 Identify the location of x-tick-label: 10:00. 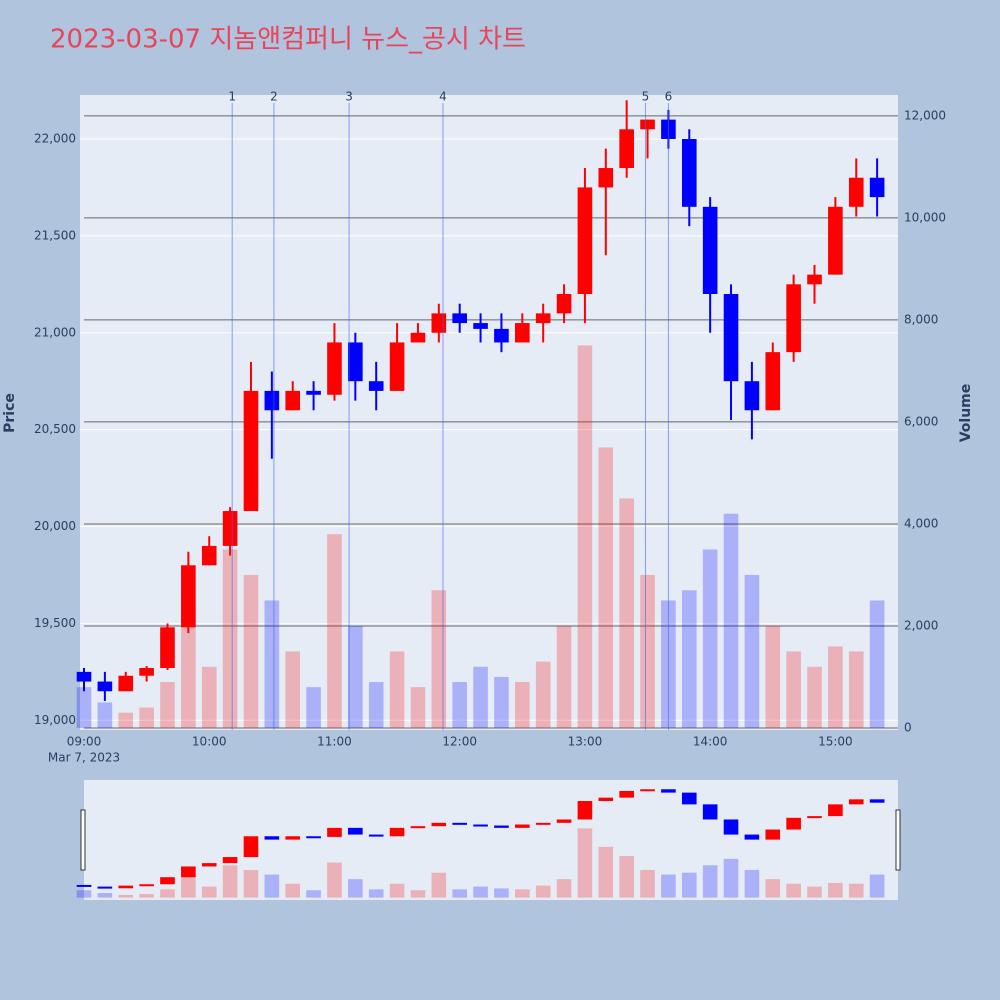
(209, 742).